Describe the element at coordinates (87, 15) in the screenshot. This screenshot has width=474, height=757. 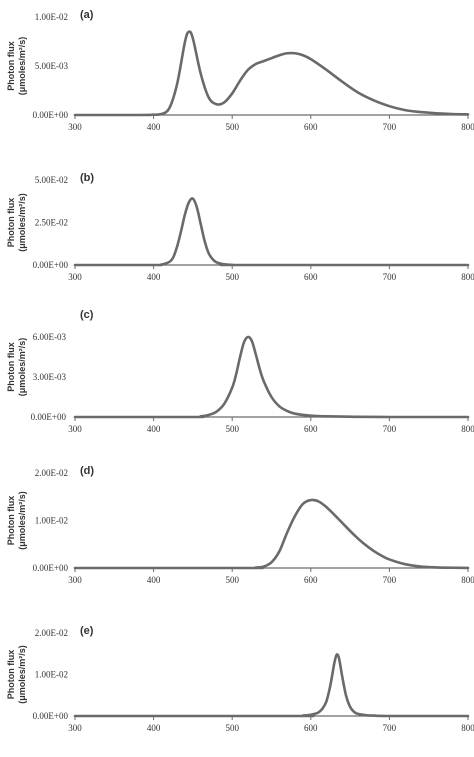
I see `panel-label: (a)` at that location.